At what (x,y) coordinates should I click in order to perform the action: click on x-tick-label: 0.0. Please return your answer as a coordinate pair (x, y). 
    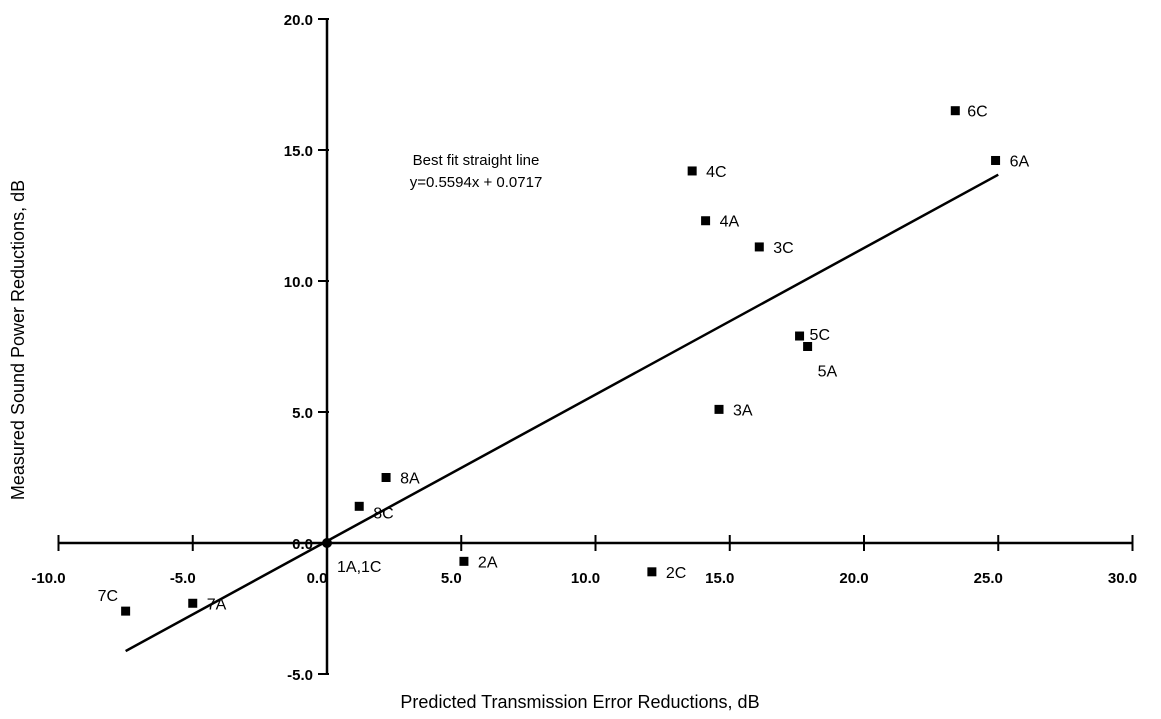
    Looking at the image, I should click on (317, 578).